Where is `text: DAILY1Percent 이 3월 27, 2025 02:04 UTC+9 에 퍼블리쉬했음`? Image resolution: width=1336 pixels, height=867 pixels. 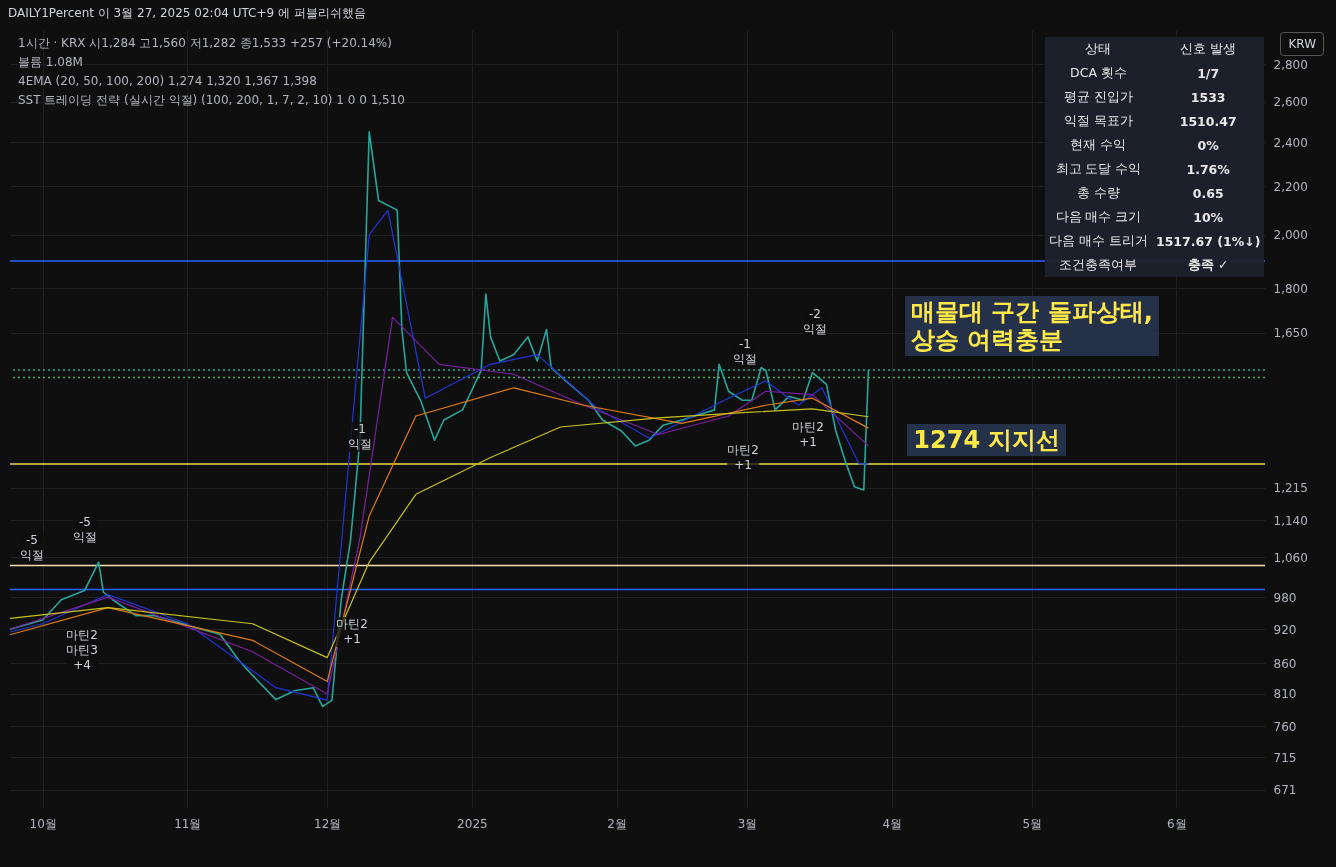
text: DAILY1Percent 이 3월 27, 2025 02:04 UTC+9 에 퍼블리쉬했음 is located at coordinates (187, 13).